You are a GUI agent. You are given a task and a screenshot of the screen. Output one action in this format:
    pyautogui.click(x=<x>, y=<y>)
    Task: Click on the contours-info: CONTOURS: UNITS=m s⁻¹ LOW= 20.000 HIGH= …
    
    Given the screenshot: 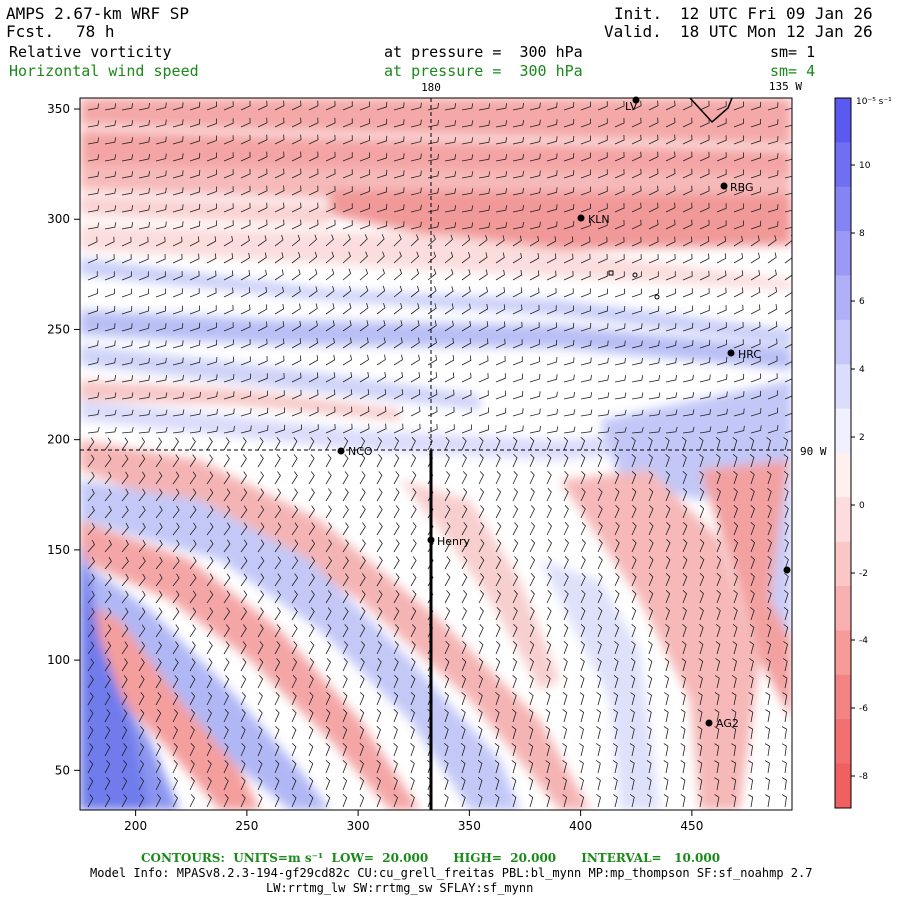 What is the action you would take?
    pyautogui.click(x=431, y=858)
    